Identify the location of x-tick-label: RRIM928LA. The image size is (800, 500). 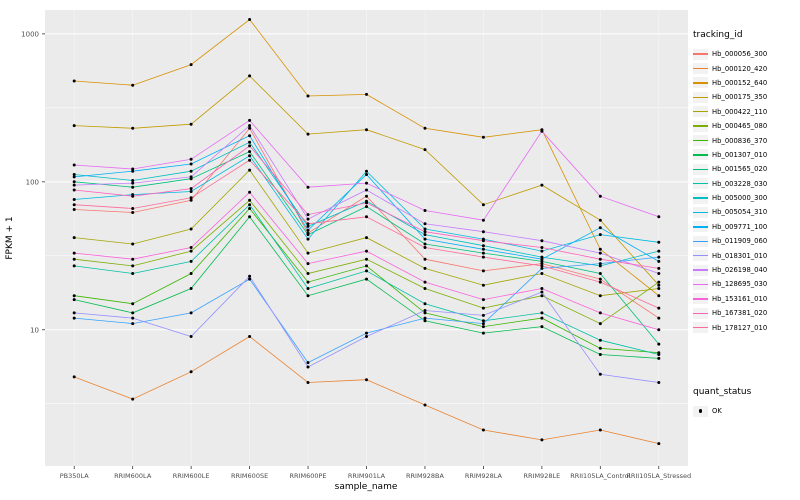
(484, 476).